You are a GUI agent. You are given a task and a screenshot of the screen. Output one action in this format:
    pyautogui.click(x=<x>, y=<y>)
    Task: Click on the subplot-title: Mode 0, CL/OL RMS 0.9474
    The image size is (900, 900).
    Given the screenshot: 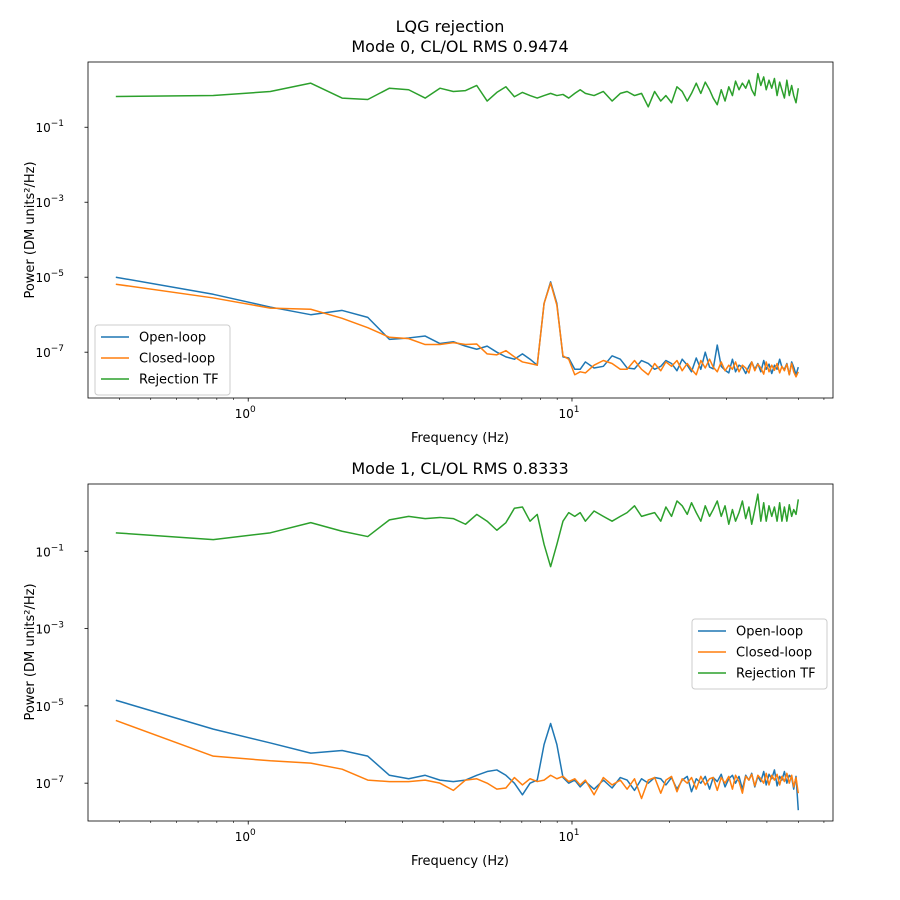 What is the action you would take?
    pyautogui.click(x=459, y=46)
    